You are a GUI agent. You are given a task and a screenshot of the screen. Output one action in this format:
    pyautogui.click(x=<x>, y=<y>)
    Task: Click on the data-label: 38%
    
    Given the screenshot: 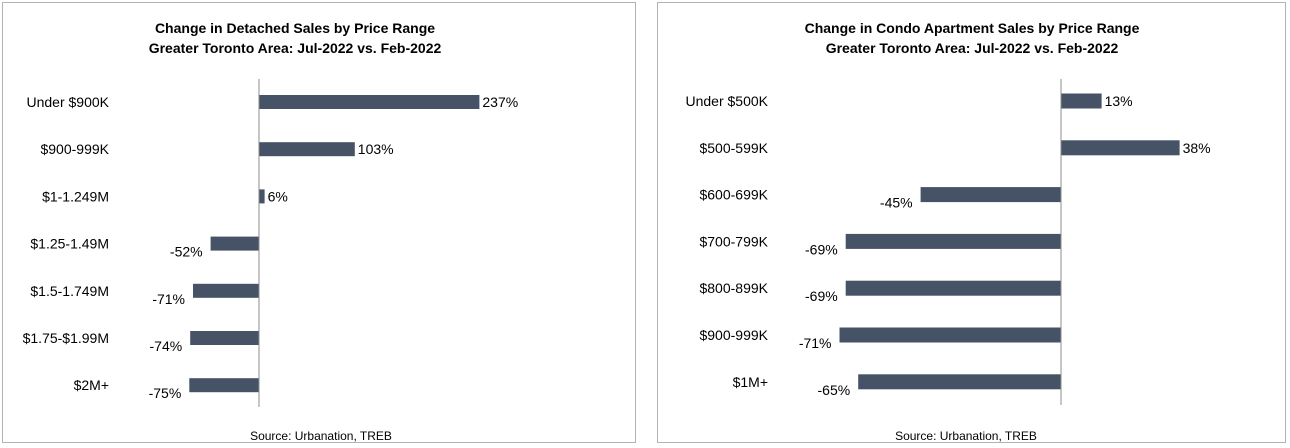 What is the action you would take?
    pyautogui.click(x=1197, y=148)
    